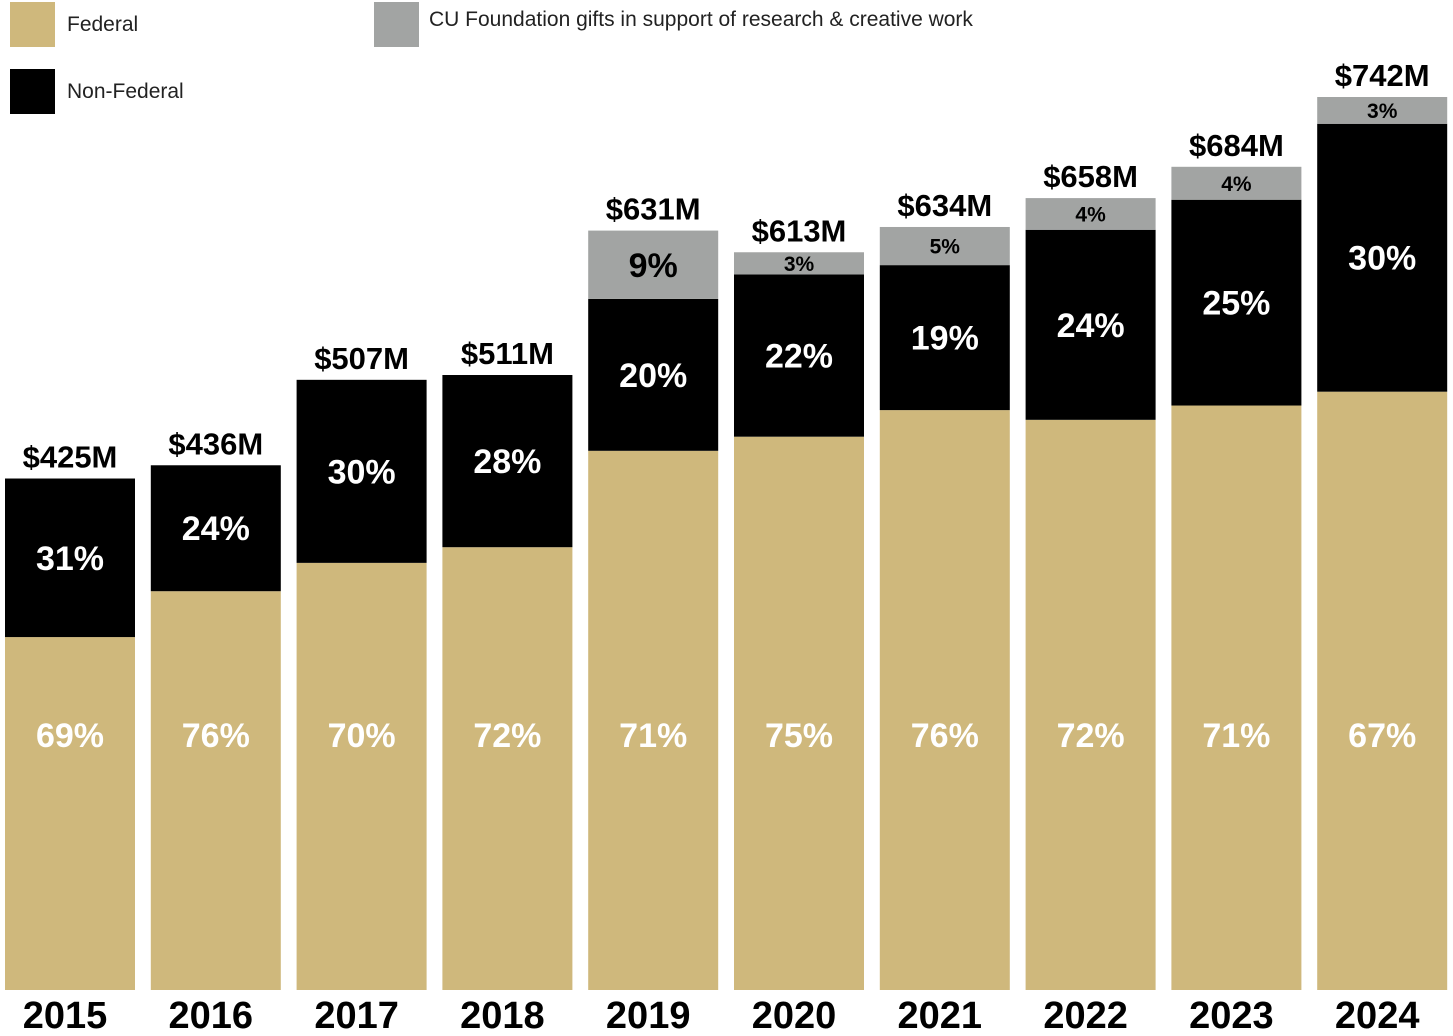 The height and width of the screenshot is (1036, 1453). I want to click on label-non-federal-2015: 31%, so click(70, 559).